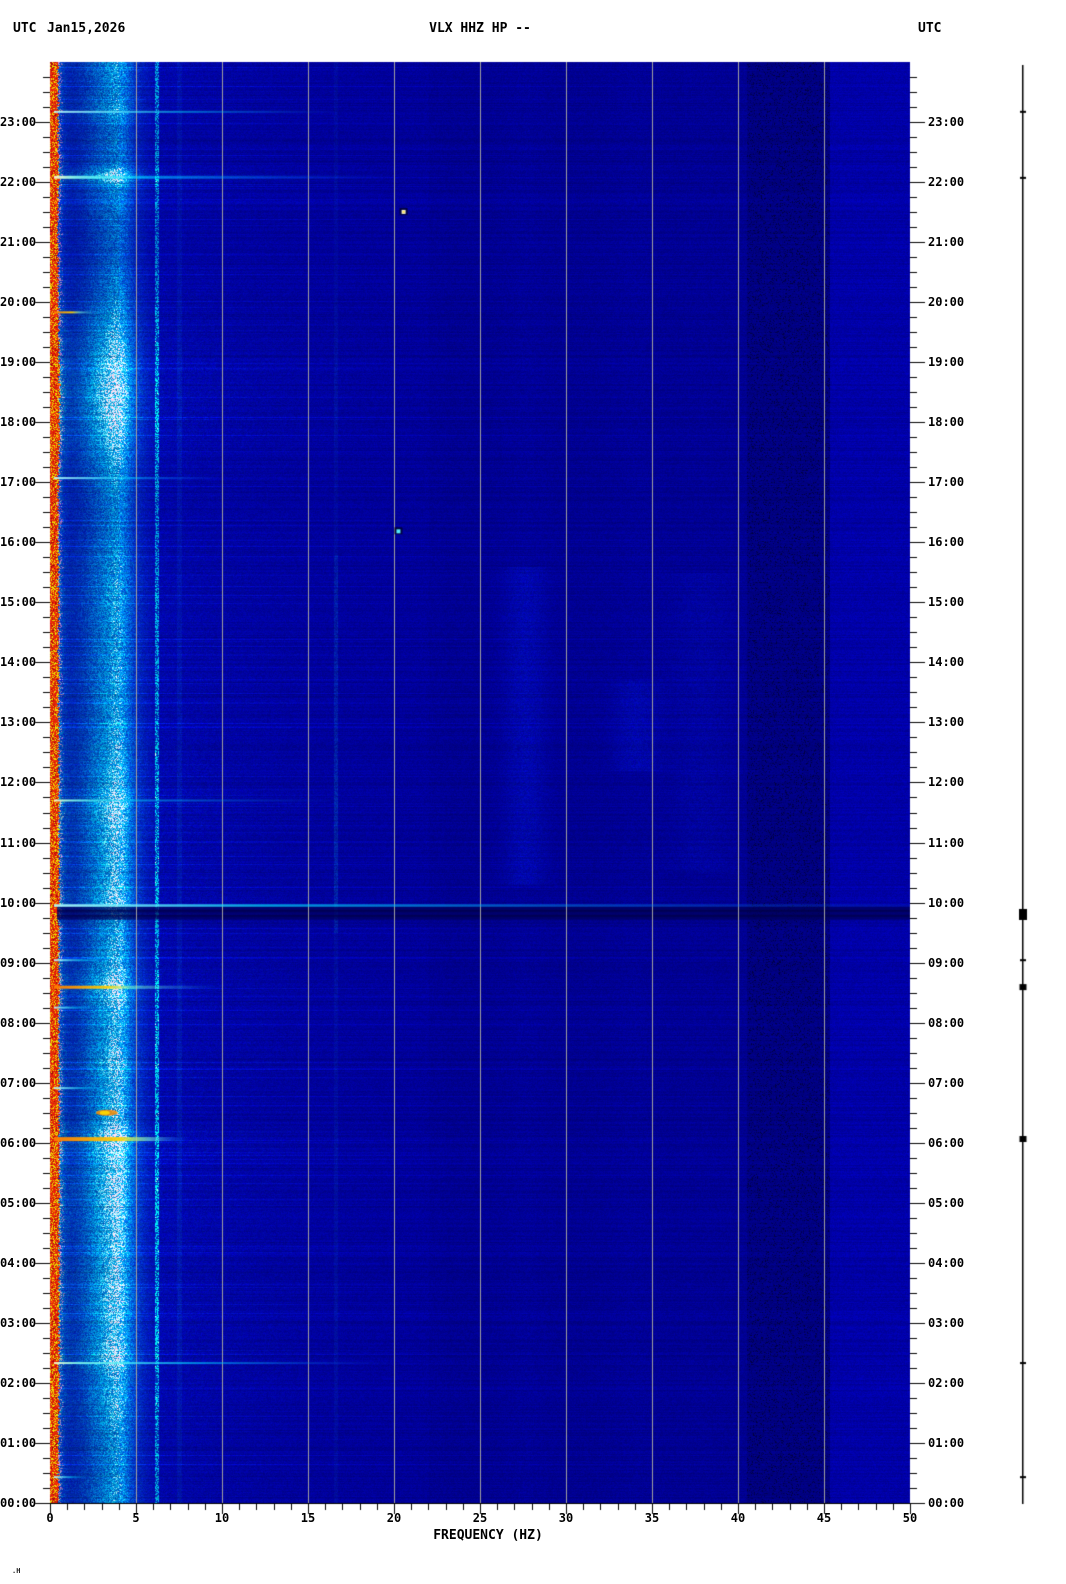 This screenshot has width=1066, height=1584. Describe the element at coordinates (18, 782) in the screenshot. I see `time-label-left: 12:00` at that location.